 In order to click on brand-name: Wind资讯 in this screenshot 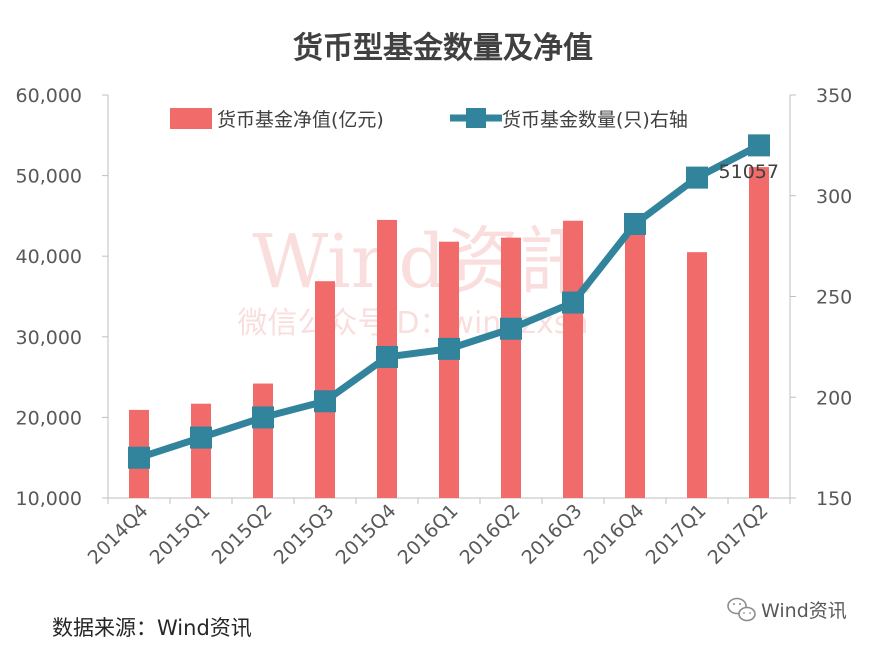, I will do `click(804, 611)`.